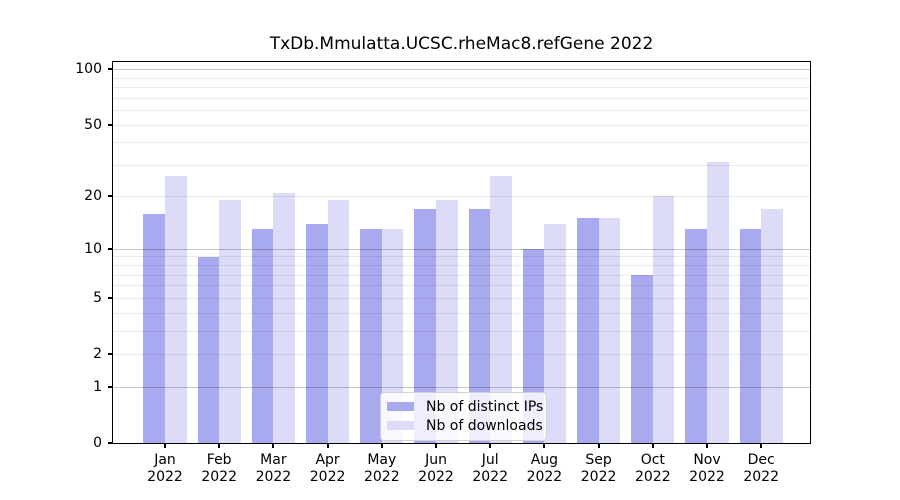 Image resolution: width=900 pixels, height=500 pixels. What do you see at coordinates (485, 406) in the screenshot?
I see `legend-label-distinct-ips: Nb of distinct IPs` at bounding box center [485, 406].